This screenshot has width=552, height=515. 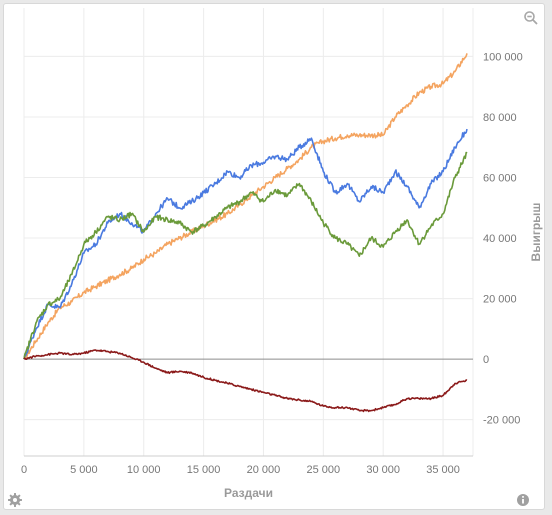 What do you see at coordinates (523, 500) in the screenshot?
I see `info-icon` at bounding box center [523, 500].